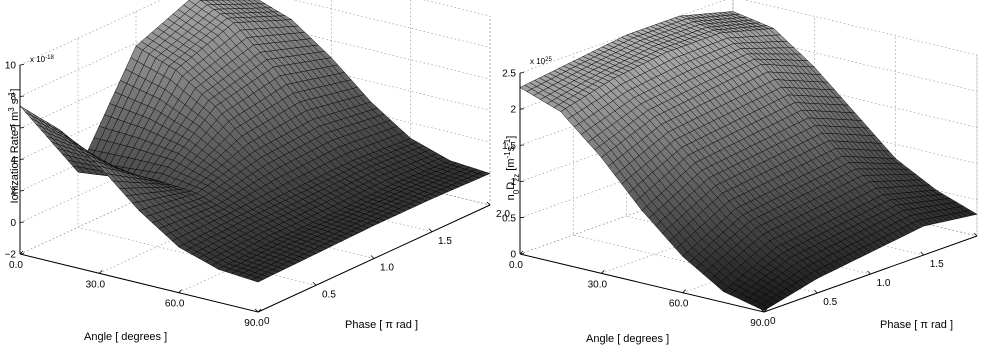  What do you see at coordinates (509, 74) in the screenshot?
I see `z-tick-label: 2.5` at bounding box center [509, 74].